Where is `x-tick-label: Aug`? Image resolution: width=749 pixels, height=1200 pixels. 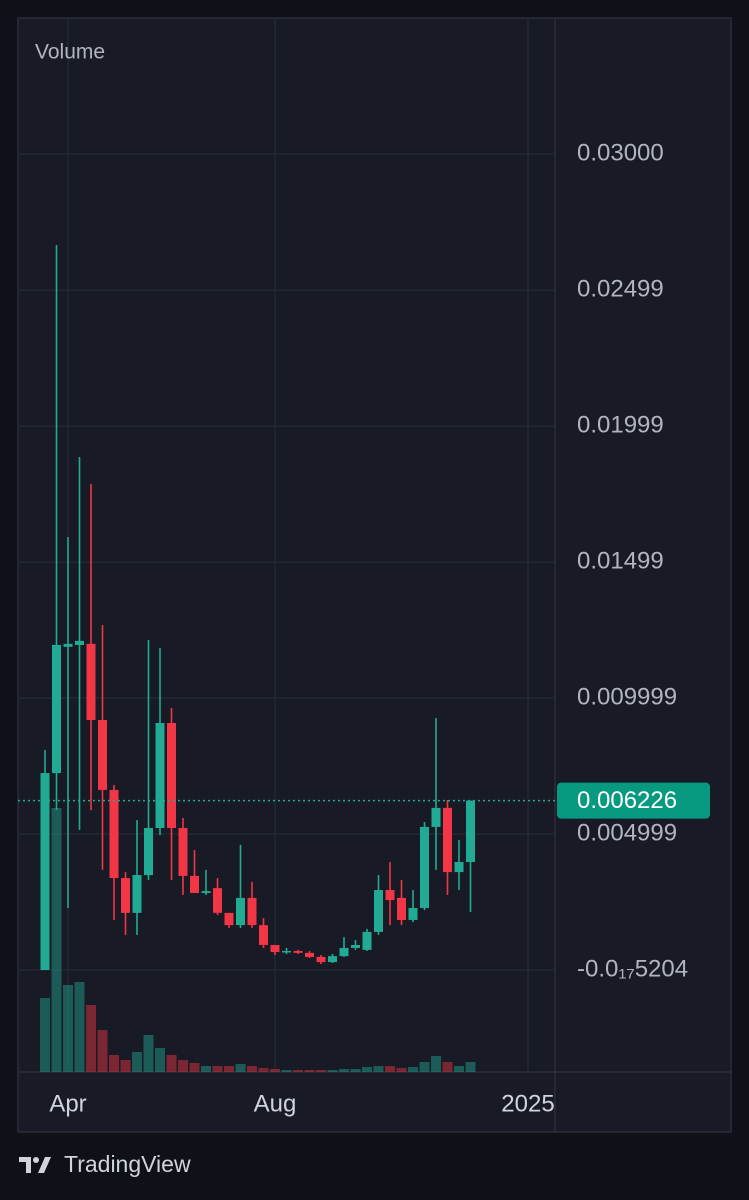
x-tick-label: Aug is located at coordinates (275, 1103).